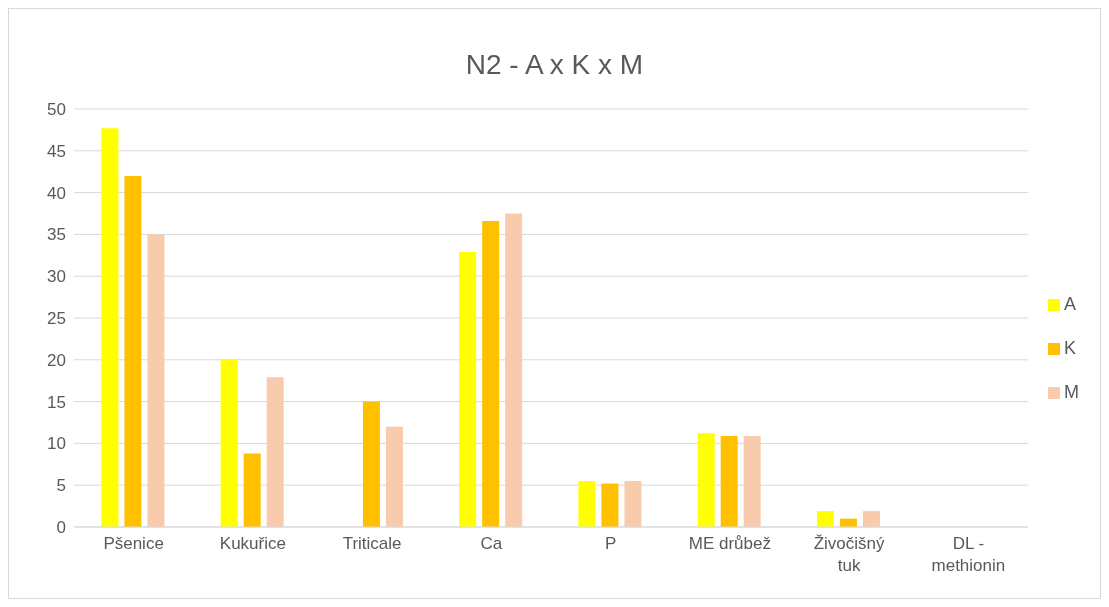 Image resolution: width=1109 pixels, height=607 pixels. Describe the element at coordinates (56, 444) in the screenshot. I see `y-tick-label: 10` at that location.